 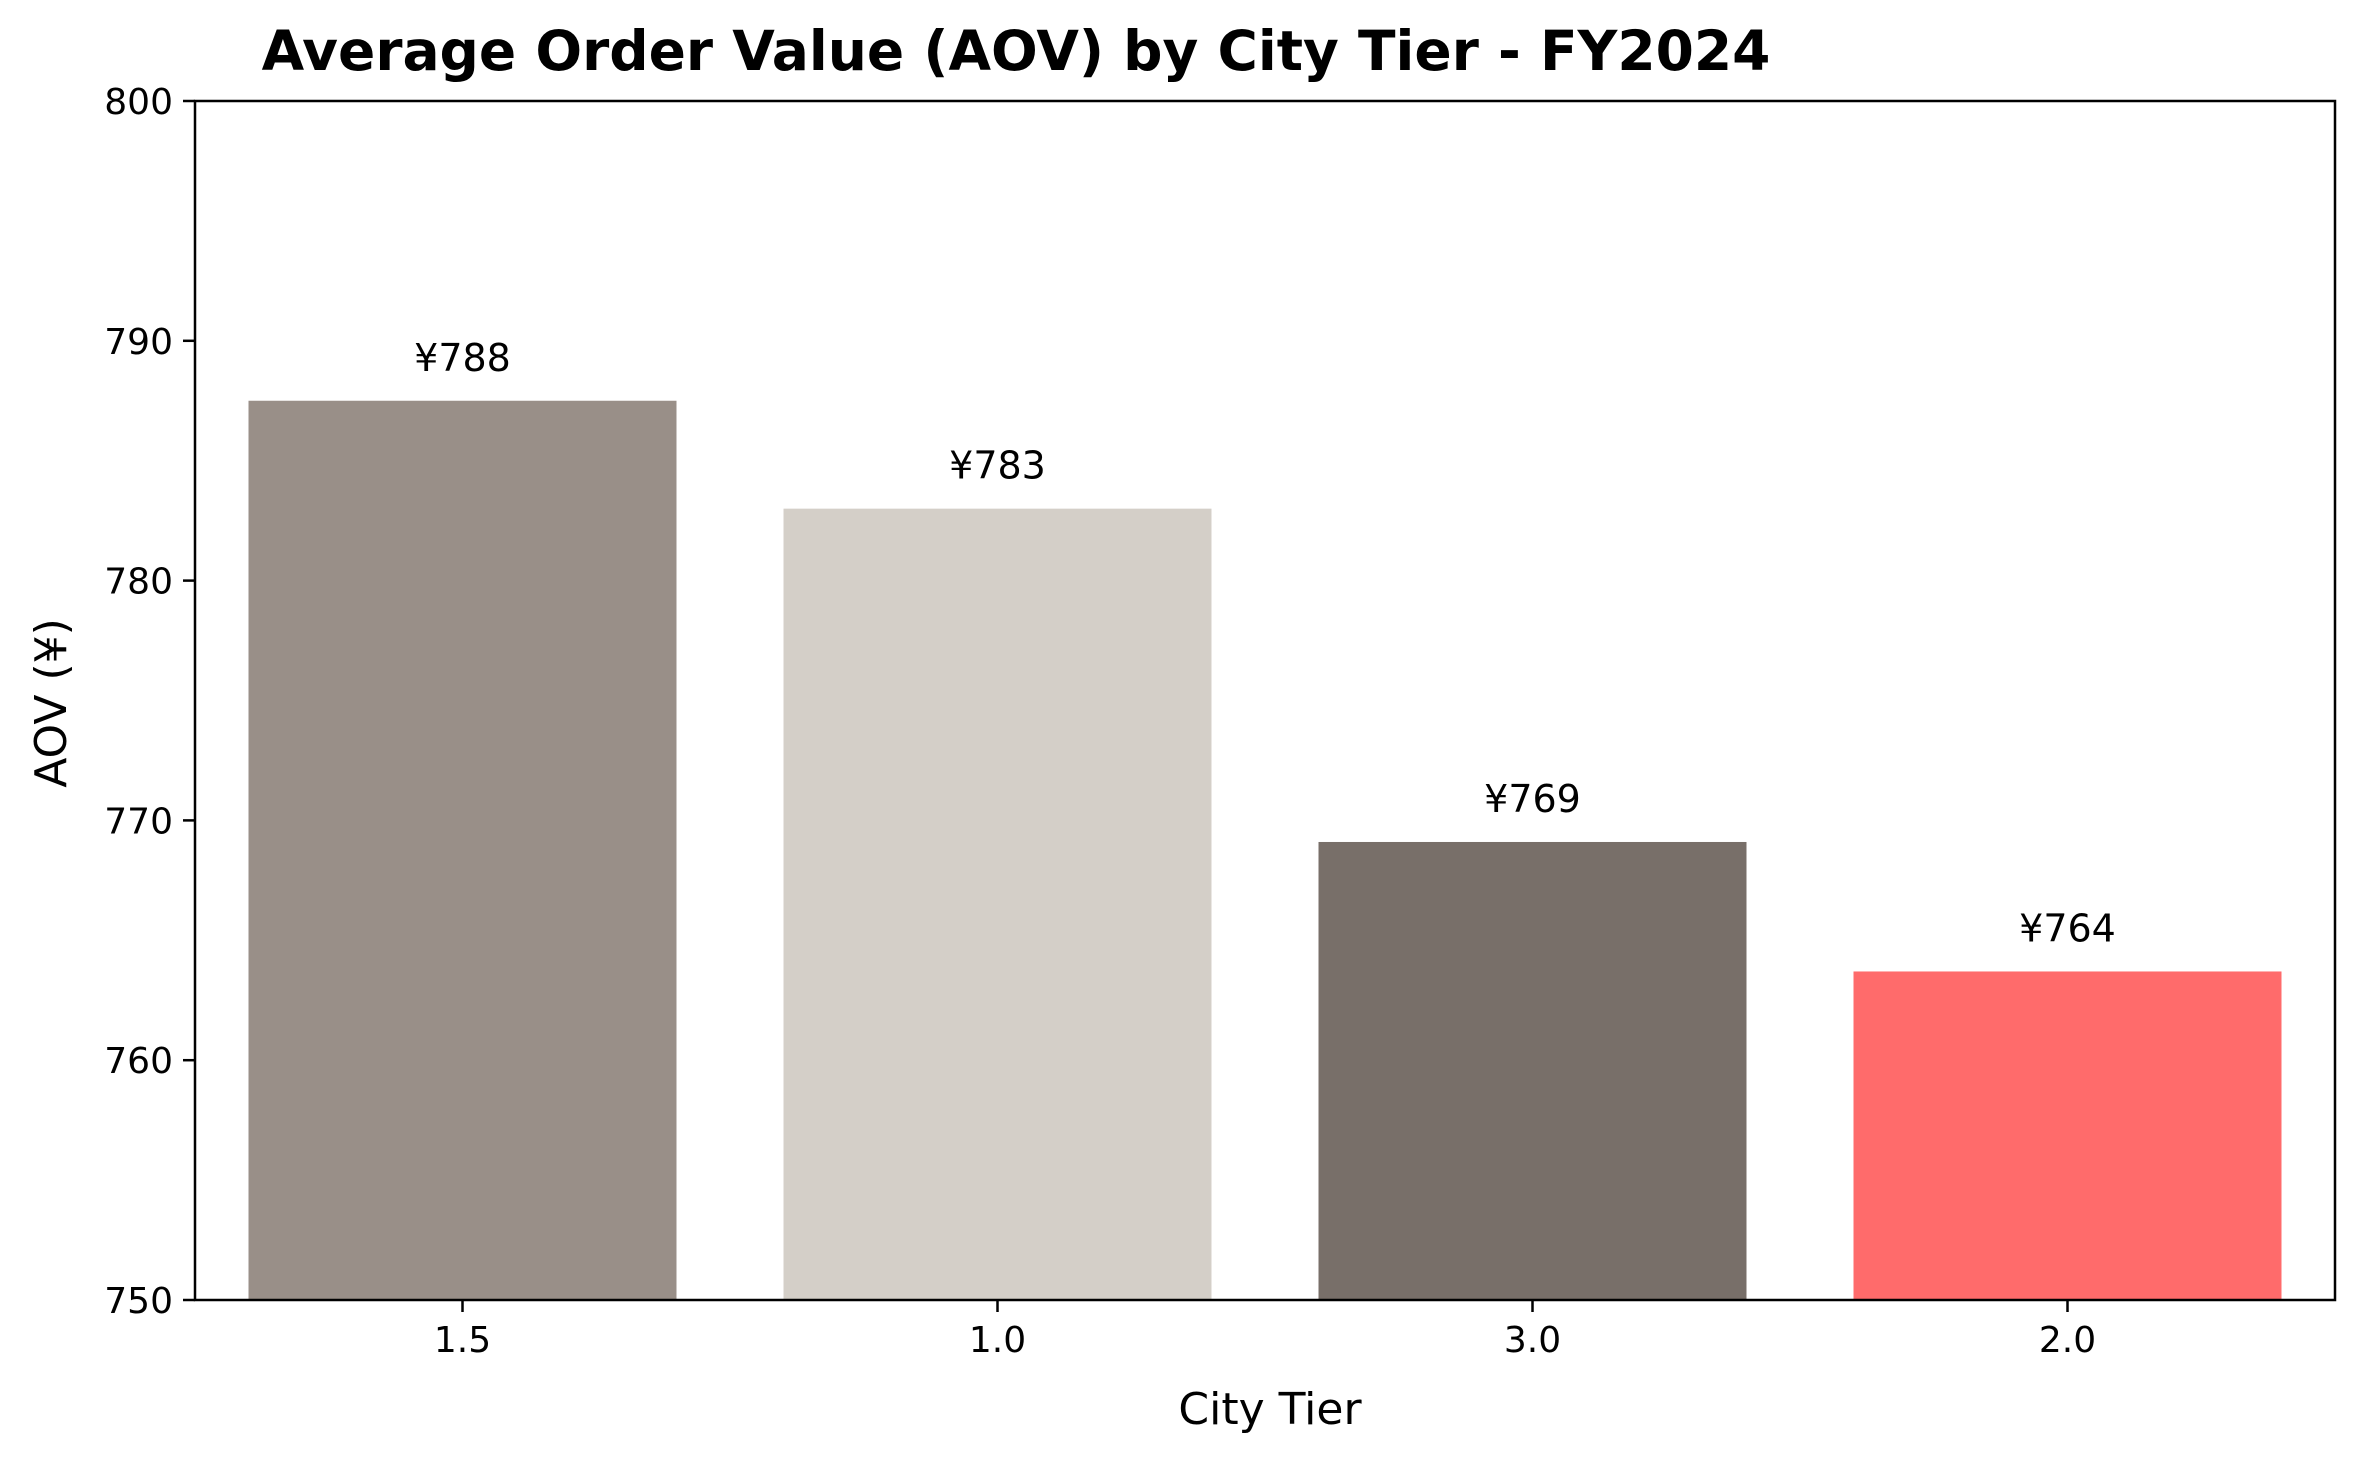 What do you see at coordinates (2067, 1340) in the screenshot?
I see `x-tick-label: 2.0` at bounding box center [2067, 1340].